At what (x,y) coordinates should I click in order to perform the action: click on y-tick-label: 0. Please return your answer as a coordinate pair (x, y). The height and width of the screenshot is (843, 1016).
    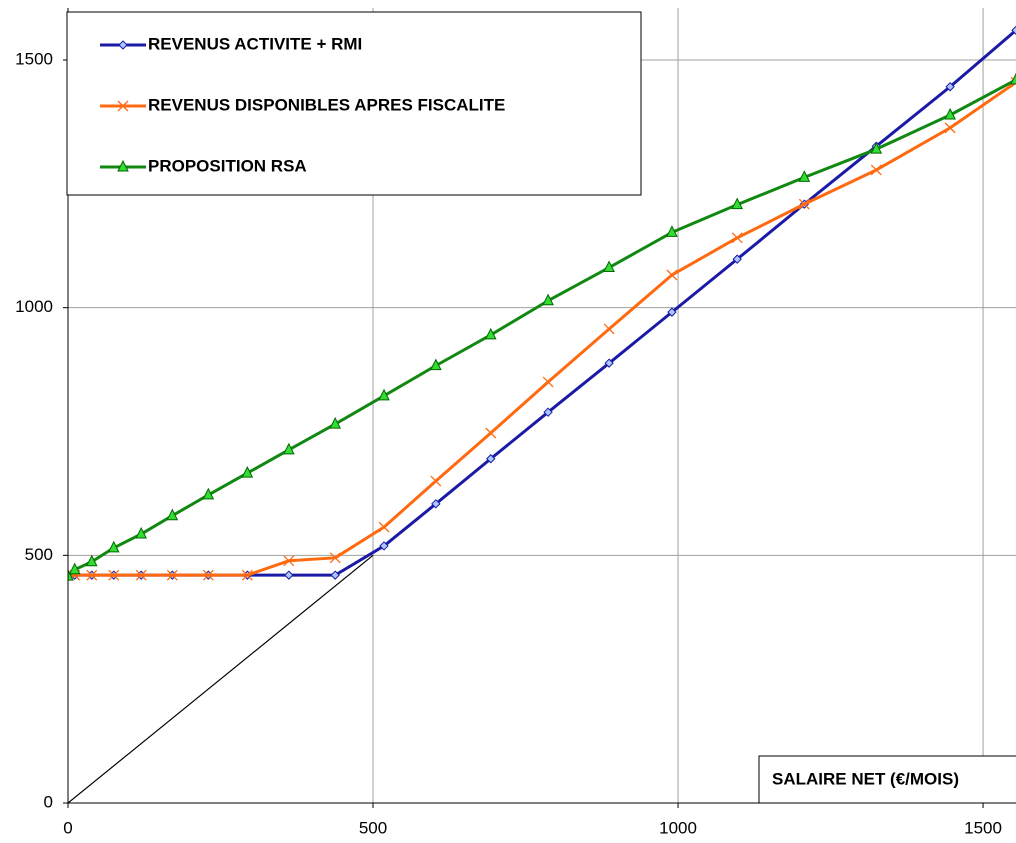
    Looking at the image, I should click on (48, 801).